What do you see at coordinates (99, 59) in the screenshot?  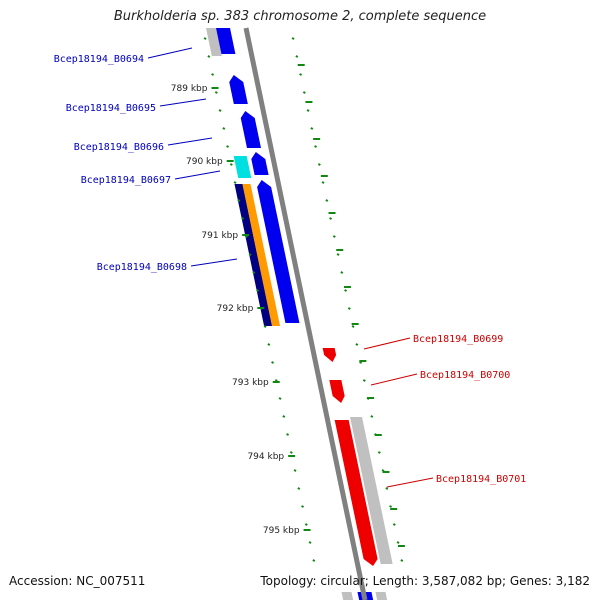 I see `gene-label-bcep18194_b0694: Bcep18194_B0694` at bounding box center [99, 59].